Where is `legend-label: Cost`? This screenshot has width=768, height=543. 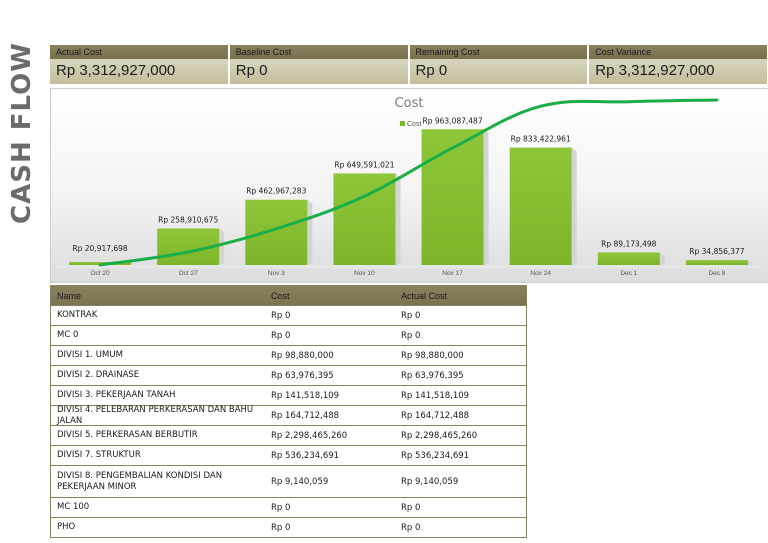 legend-label: Cost is located at coordinates (414, 124).